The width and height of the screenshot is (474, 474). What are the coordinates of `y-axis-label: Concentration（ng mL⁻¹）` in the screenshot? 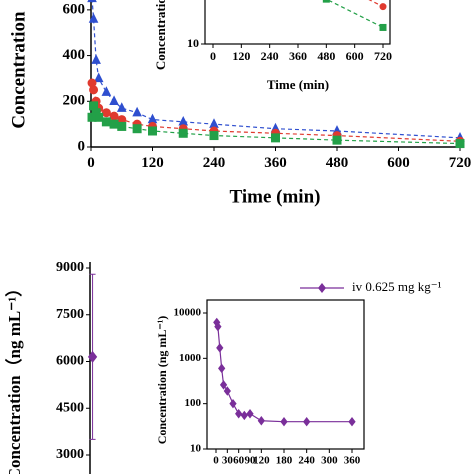 It's located at (14, 377).